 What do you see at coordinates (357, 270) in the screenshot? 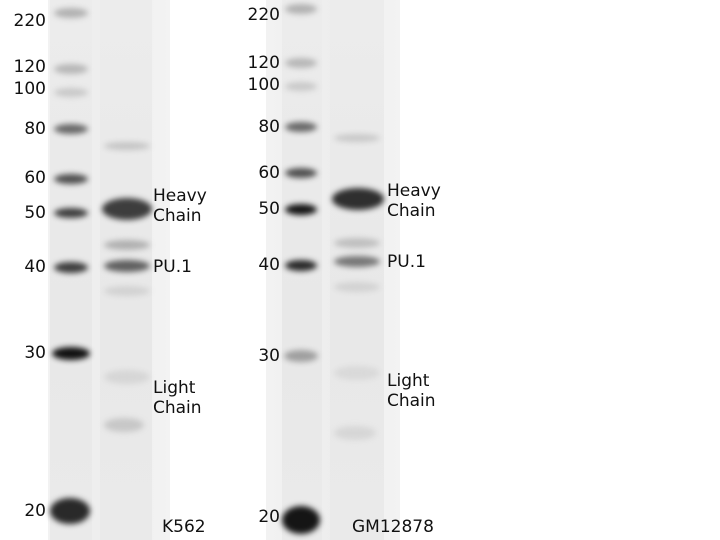
I see `sample-lane-right` at bounding box center [357, 270].